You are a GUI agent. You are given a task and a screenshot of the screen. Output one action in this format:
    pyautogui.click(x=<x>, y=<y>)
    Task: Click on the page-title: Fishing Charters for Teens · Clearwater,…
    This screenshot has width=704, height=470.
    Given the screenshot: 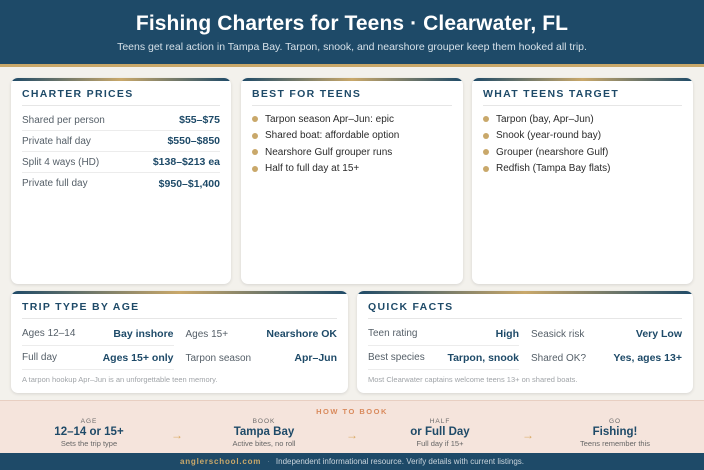 What is the action you would take?
    pyautogui.click(x=352, y=23)
    